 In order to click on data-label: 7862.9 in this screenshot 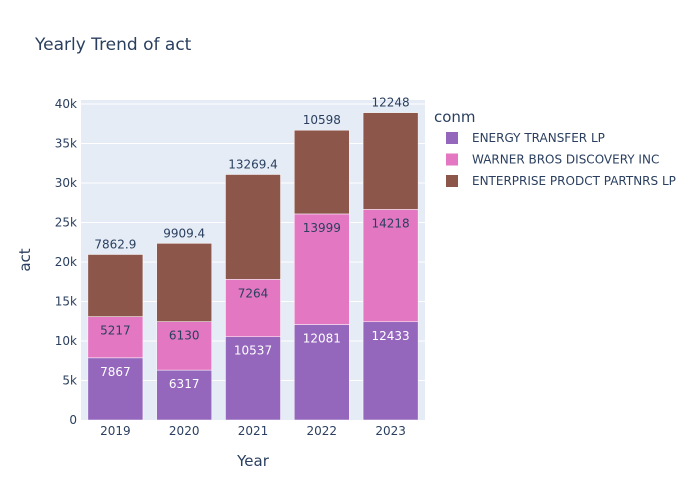, I will do `click(115, 244)`.